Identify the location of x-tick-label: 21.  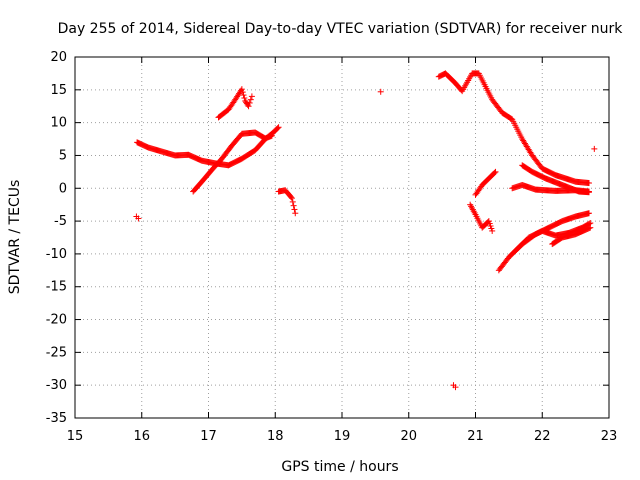
(475, 436).